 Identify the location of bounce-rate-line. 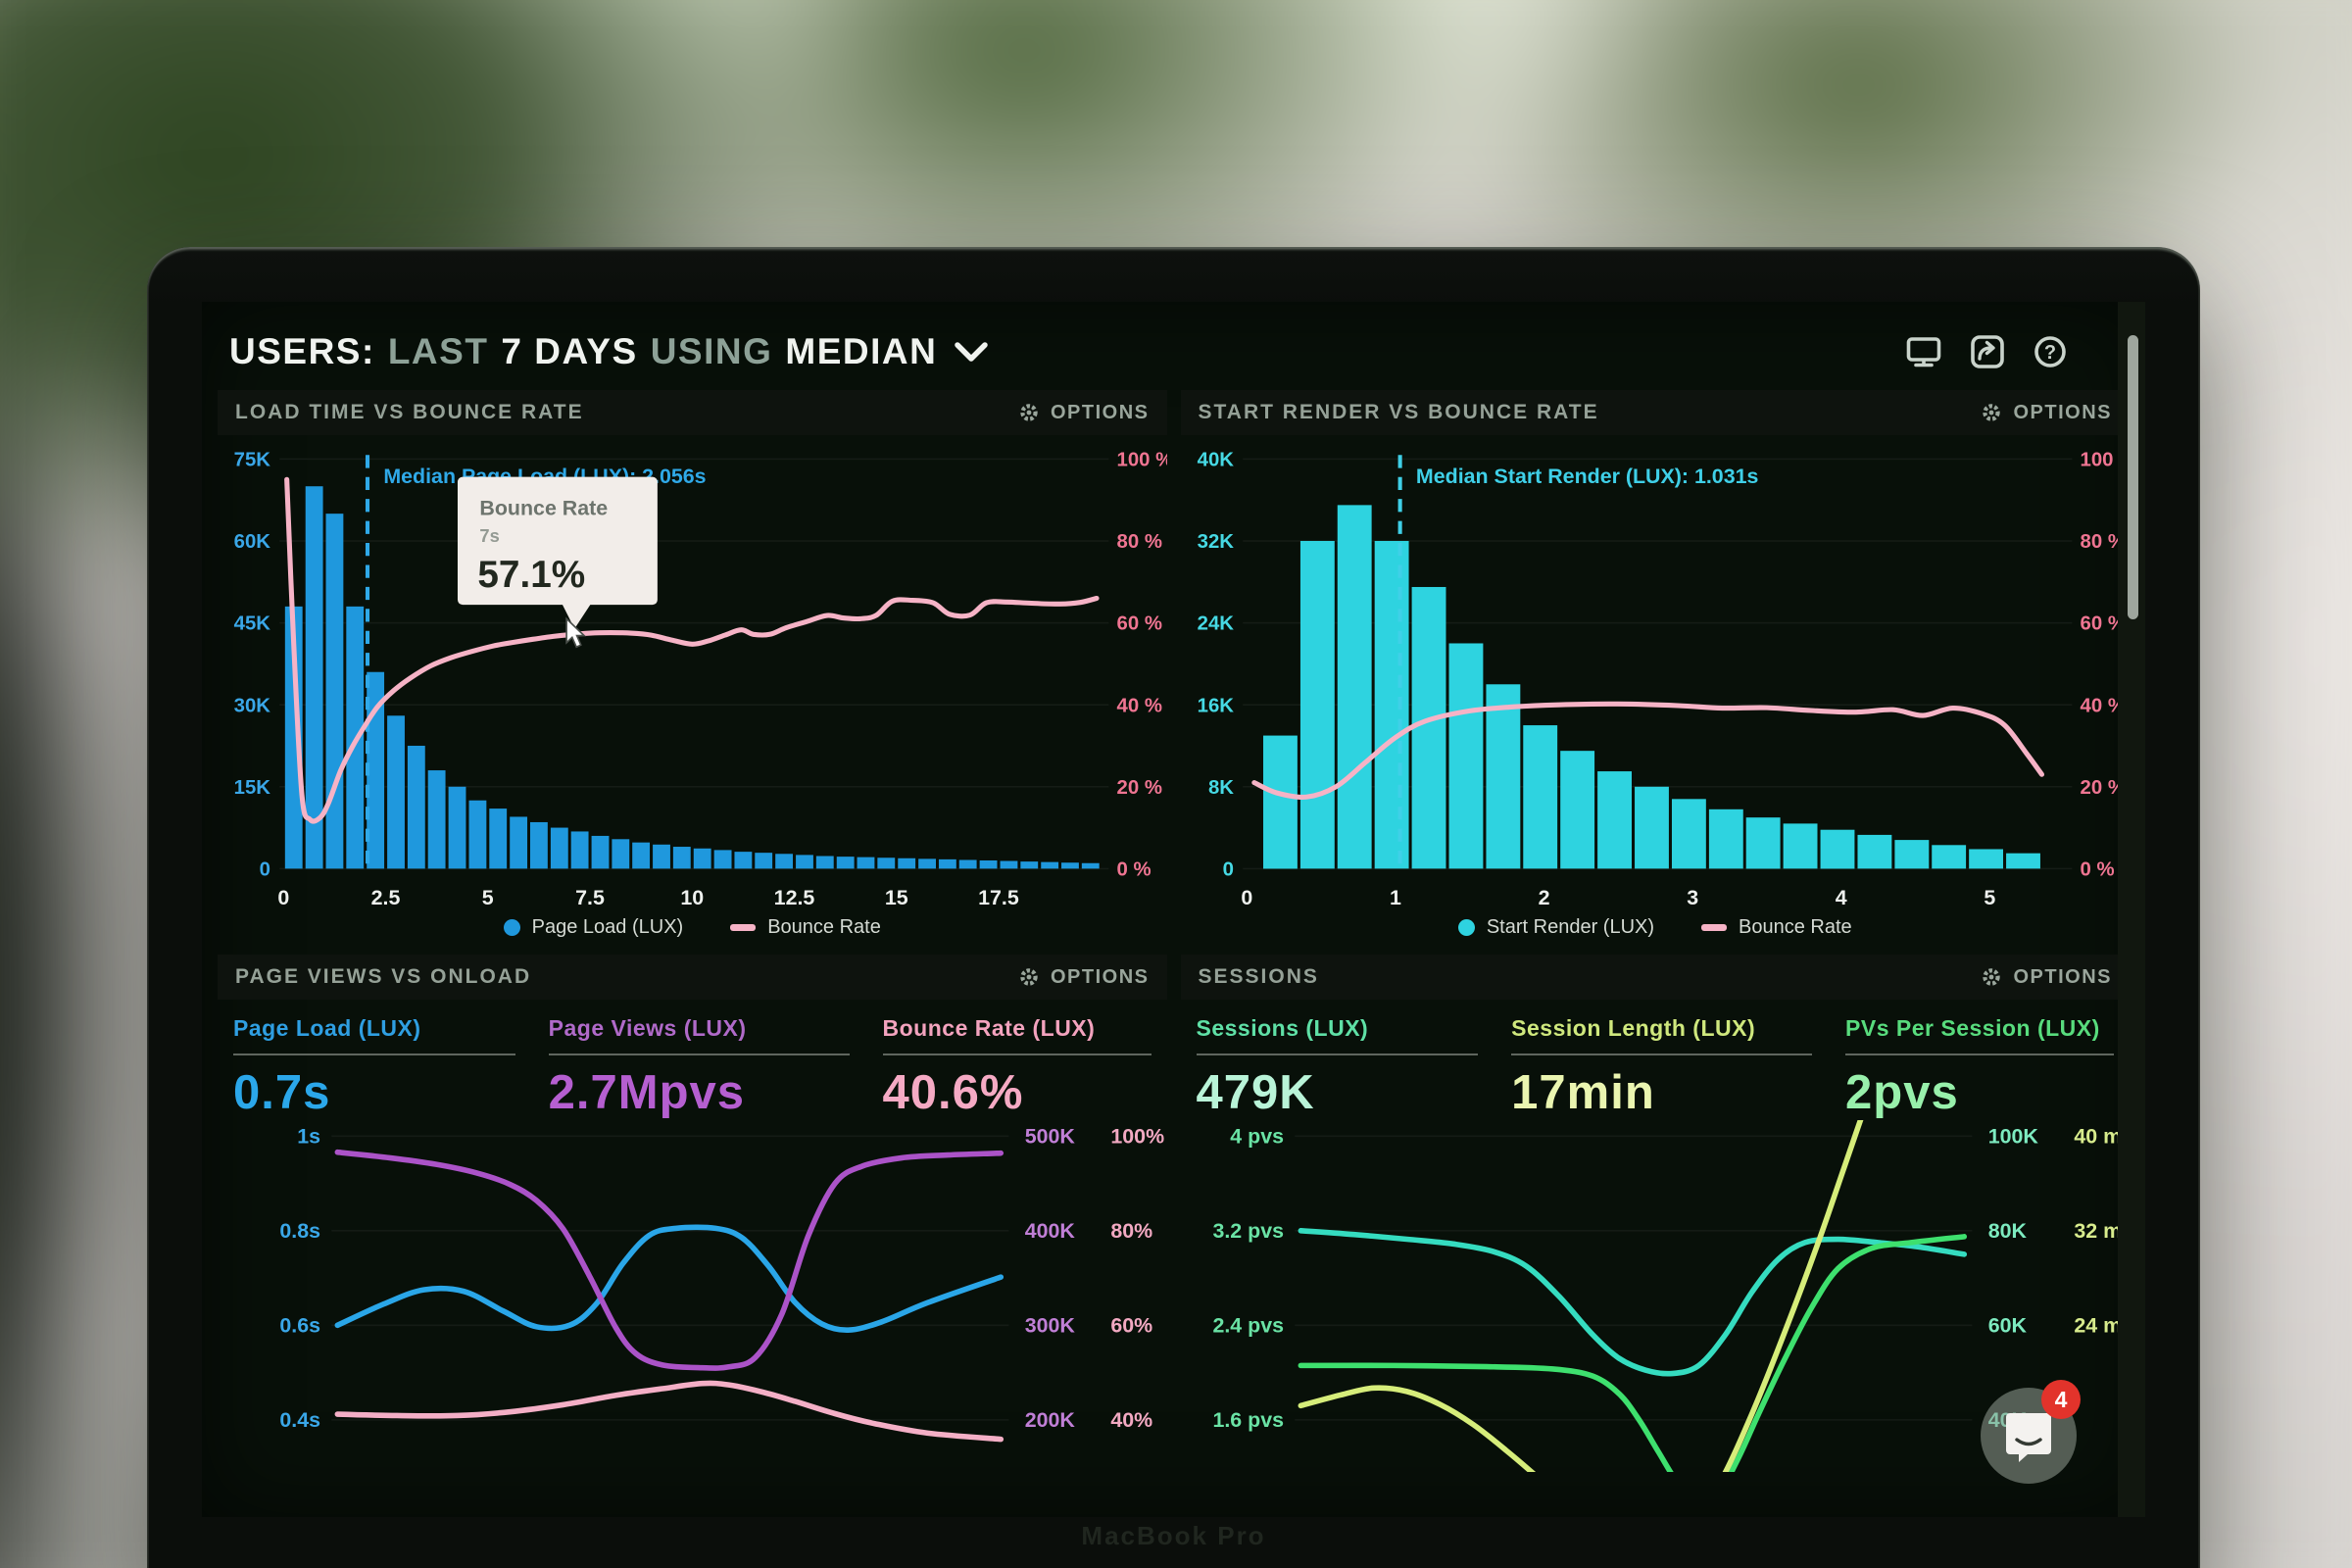
(1647, 751).